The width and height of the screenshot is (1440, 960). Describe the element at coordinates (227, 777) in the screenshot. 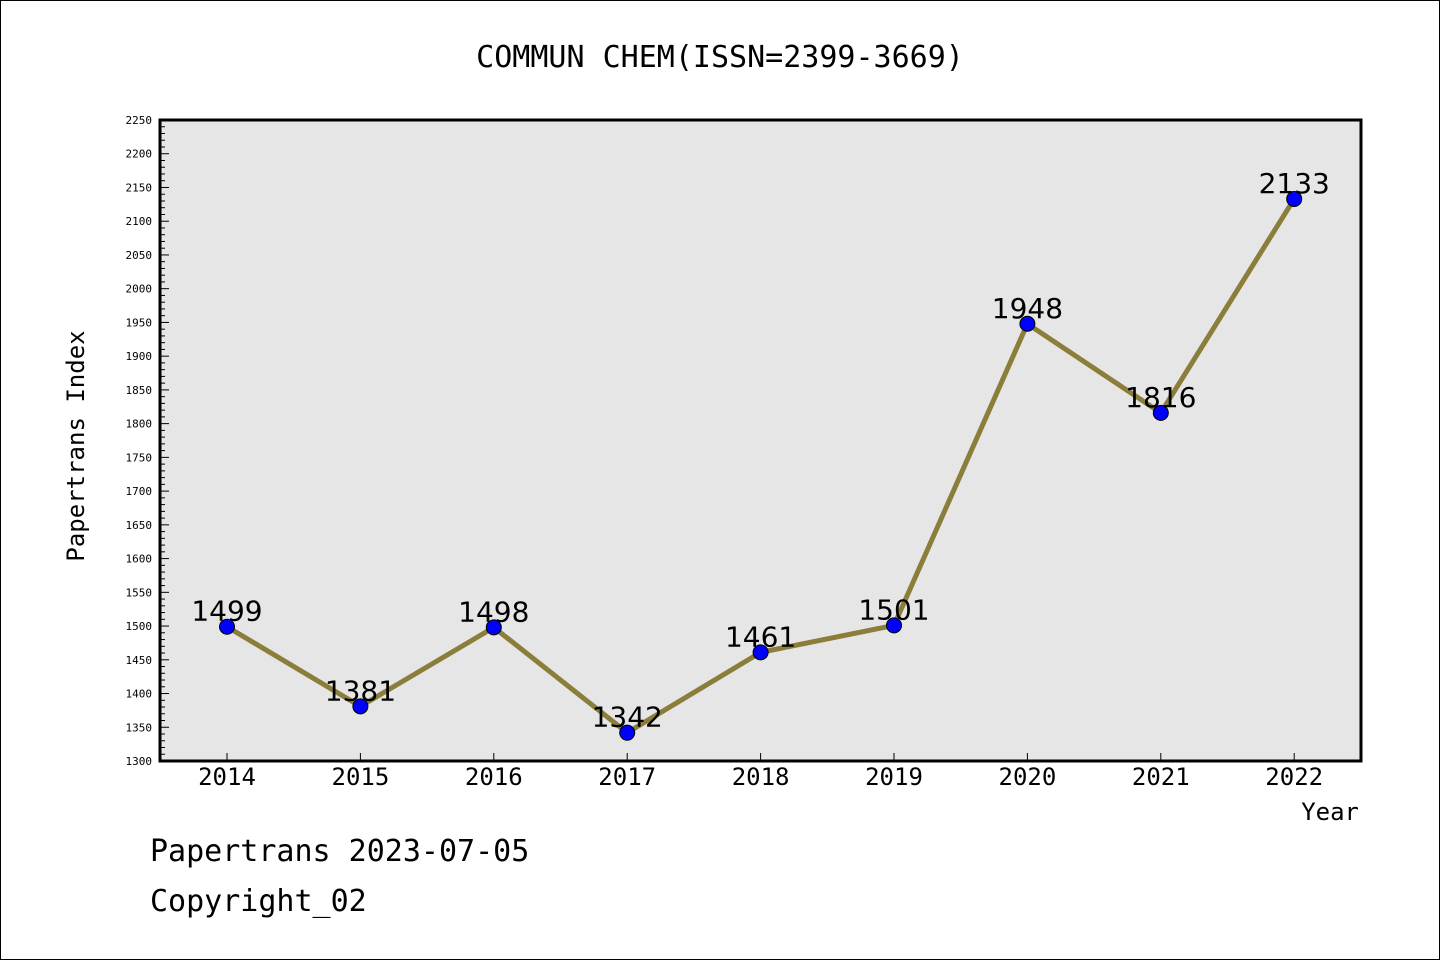

I see `x-tick-label: 2014` at that location.